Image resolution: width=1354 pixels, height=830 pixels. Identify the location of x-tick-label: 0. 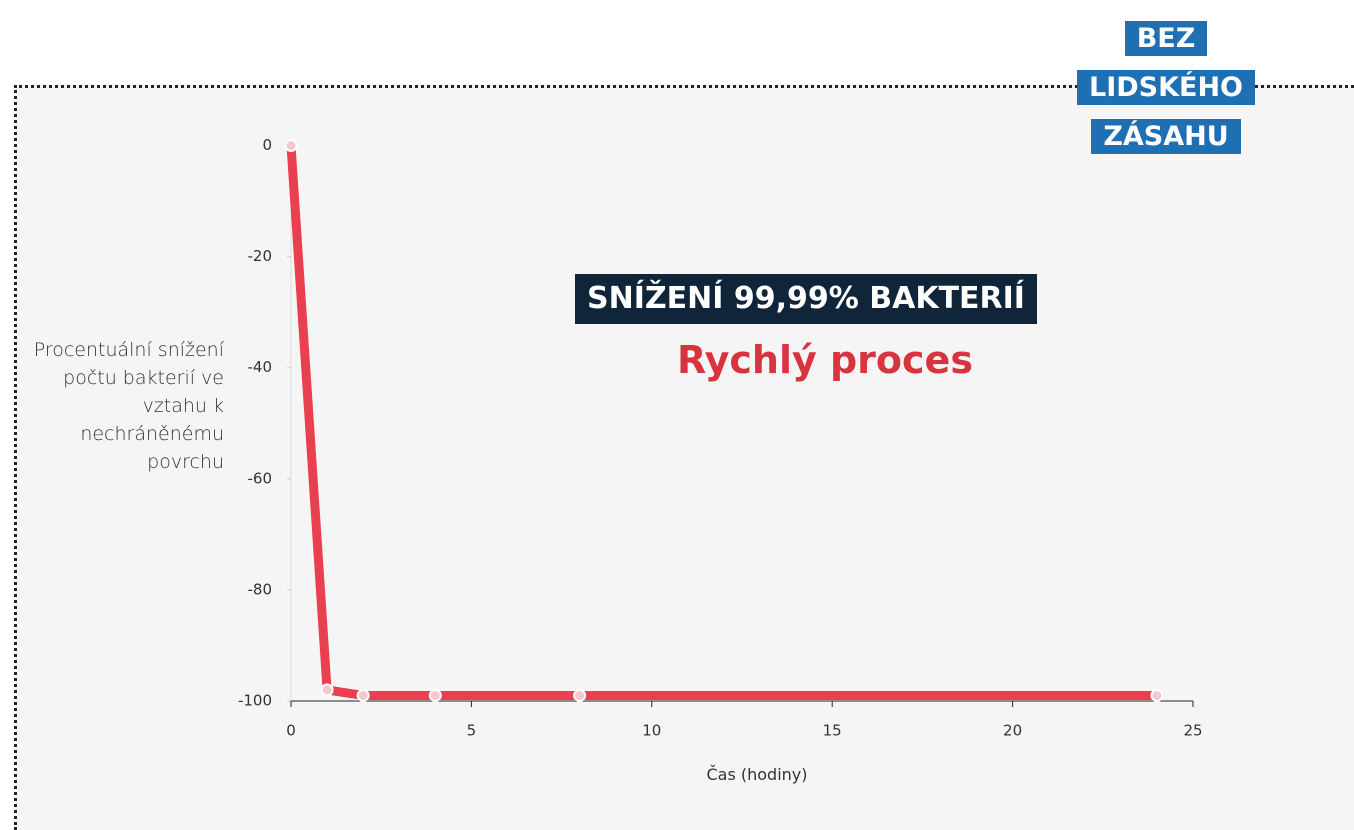
(291, 731).